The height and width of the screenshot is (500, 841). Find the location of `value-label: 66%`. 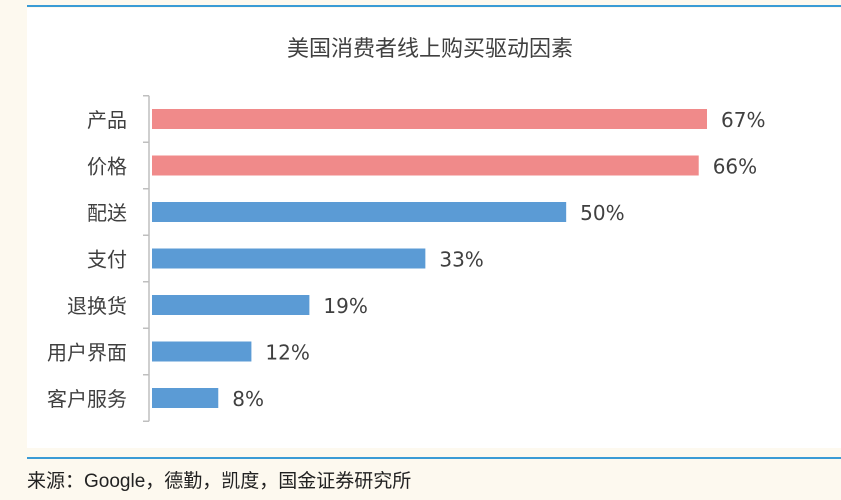

value-label: 66% is located at coordinates (735, 167).